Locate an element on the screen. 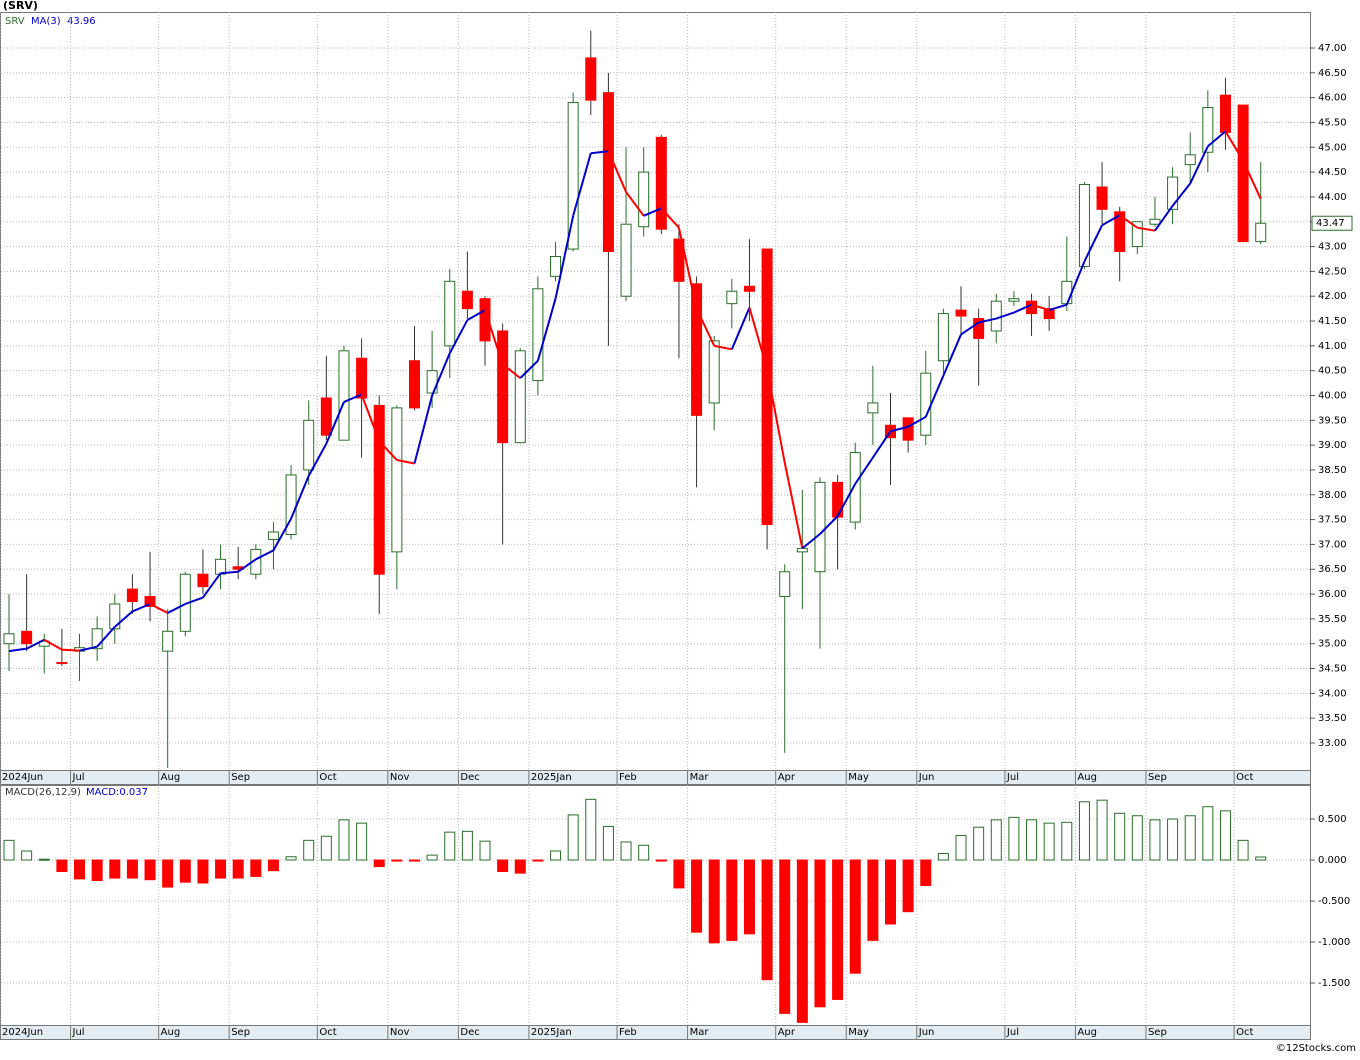 This screenshot has width=1360, height=1060. y-tick-label: 35.00 is located at coordinates (1332, 644).